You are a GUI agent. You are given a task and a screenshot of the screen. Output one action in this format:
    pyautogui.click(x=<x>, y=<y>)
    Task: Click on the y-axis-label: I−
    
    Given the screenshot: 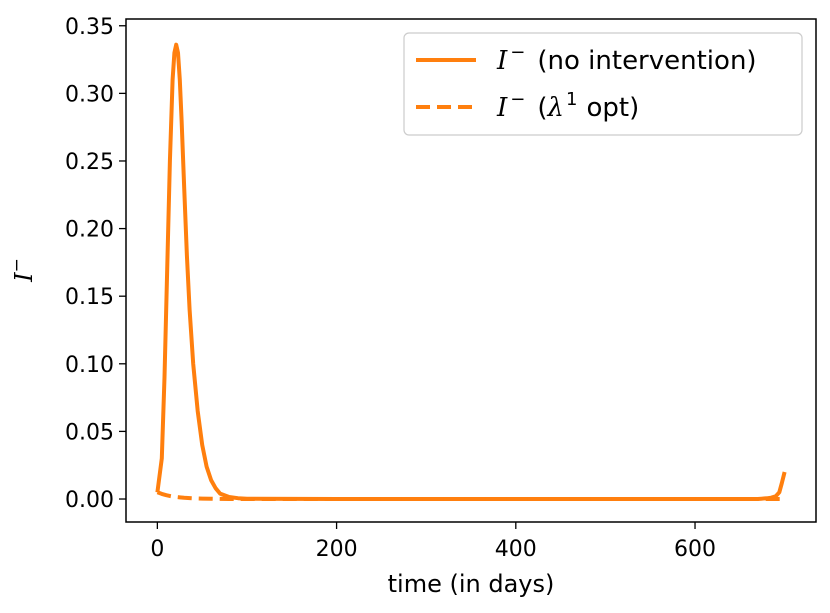 What is the action you would take?
    pyautogui.click(x=22, y=270)
    